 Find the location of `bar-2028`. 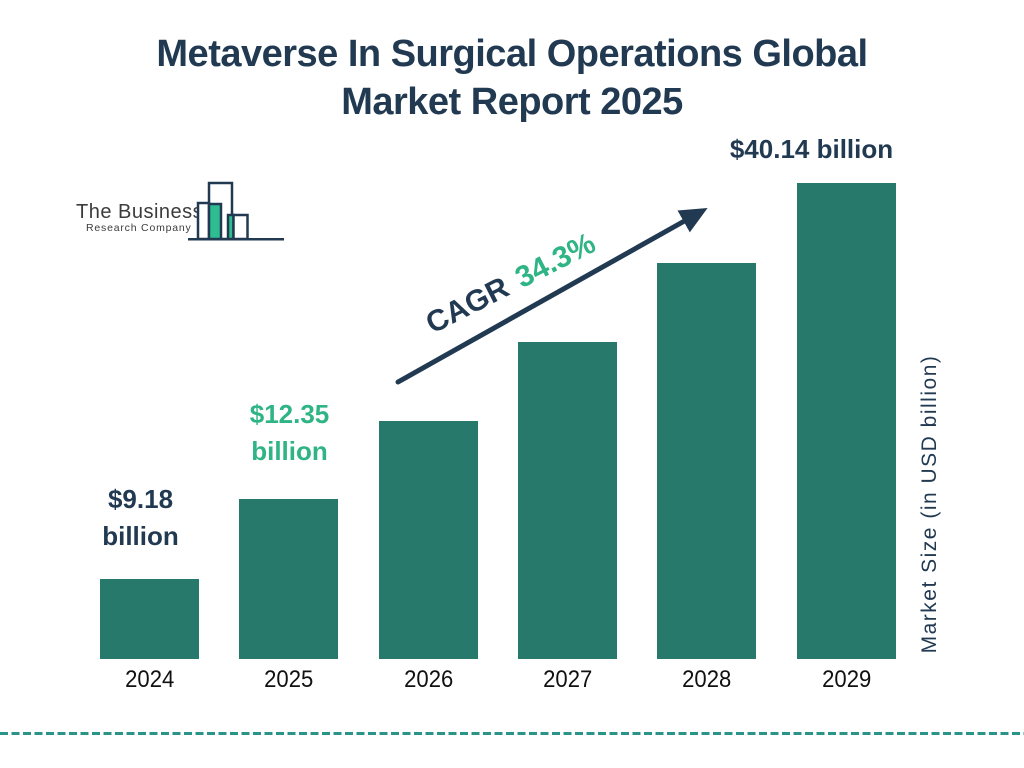

bar-2028 is located at coordinates (706, 461).